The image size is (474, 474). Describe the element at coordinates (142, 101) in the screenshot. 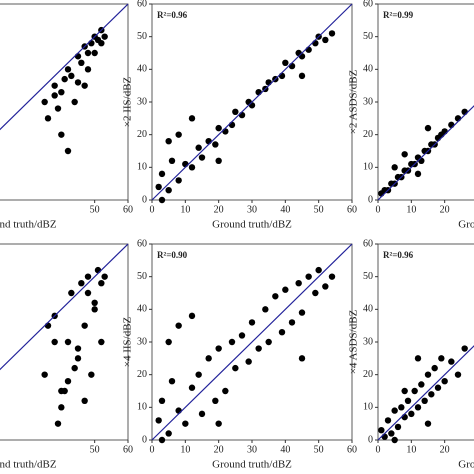

I see `y-tick-label: 30` at that location.